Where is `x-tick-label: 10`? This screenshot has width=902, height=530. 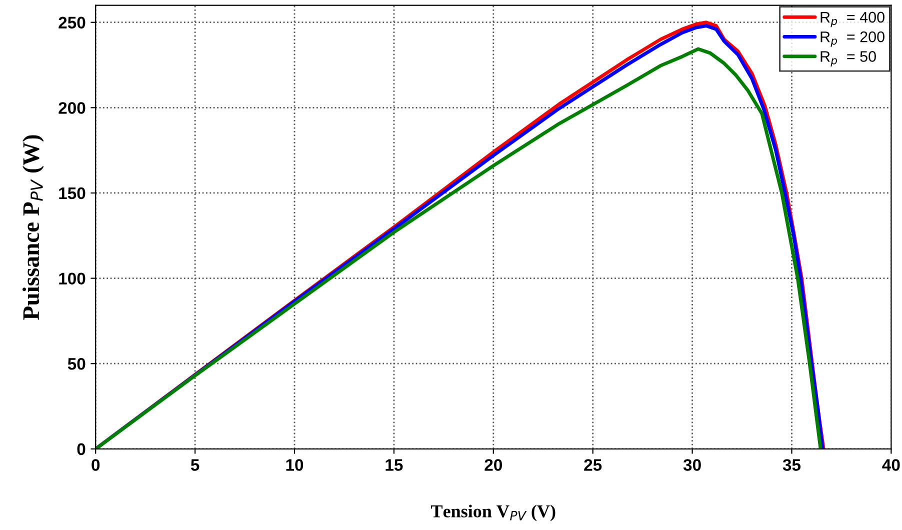 x-tick-label: 10 is located at coordinates (295, 465).